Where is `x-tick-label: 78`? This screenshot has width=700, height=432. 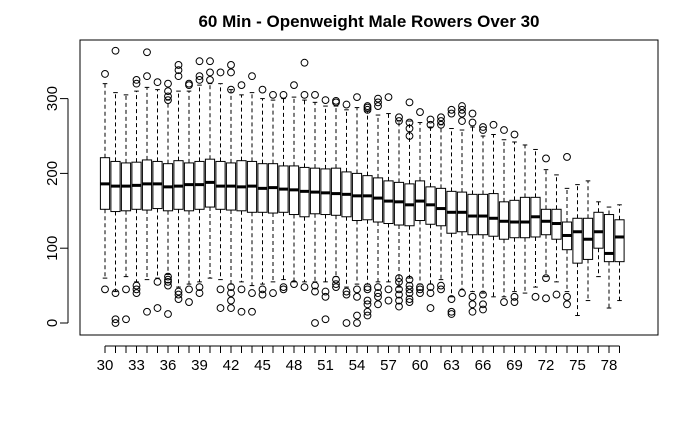
x-tick-label: 78 is located at coordinates (609, 365).